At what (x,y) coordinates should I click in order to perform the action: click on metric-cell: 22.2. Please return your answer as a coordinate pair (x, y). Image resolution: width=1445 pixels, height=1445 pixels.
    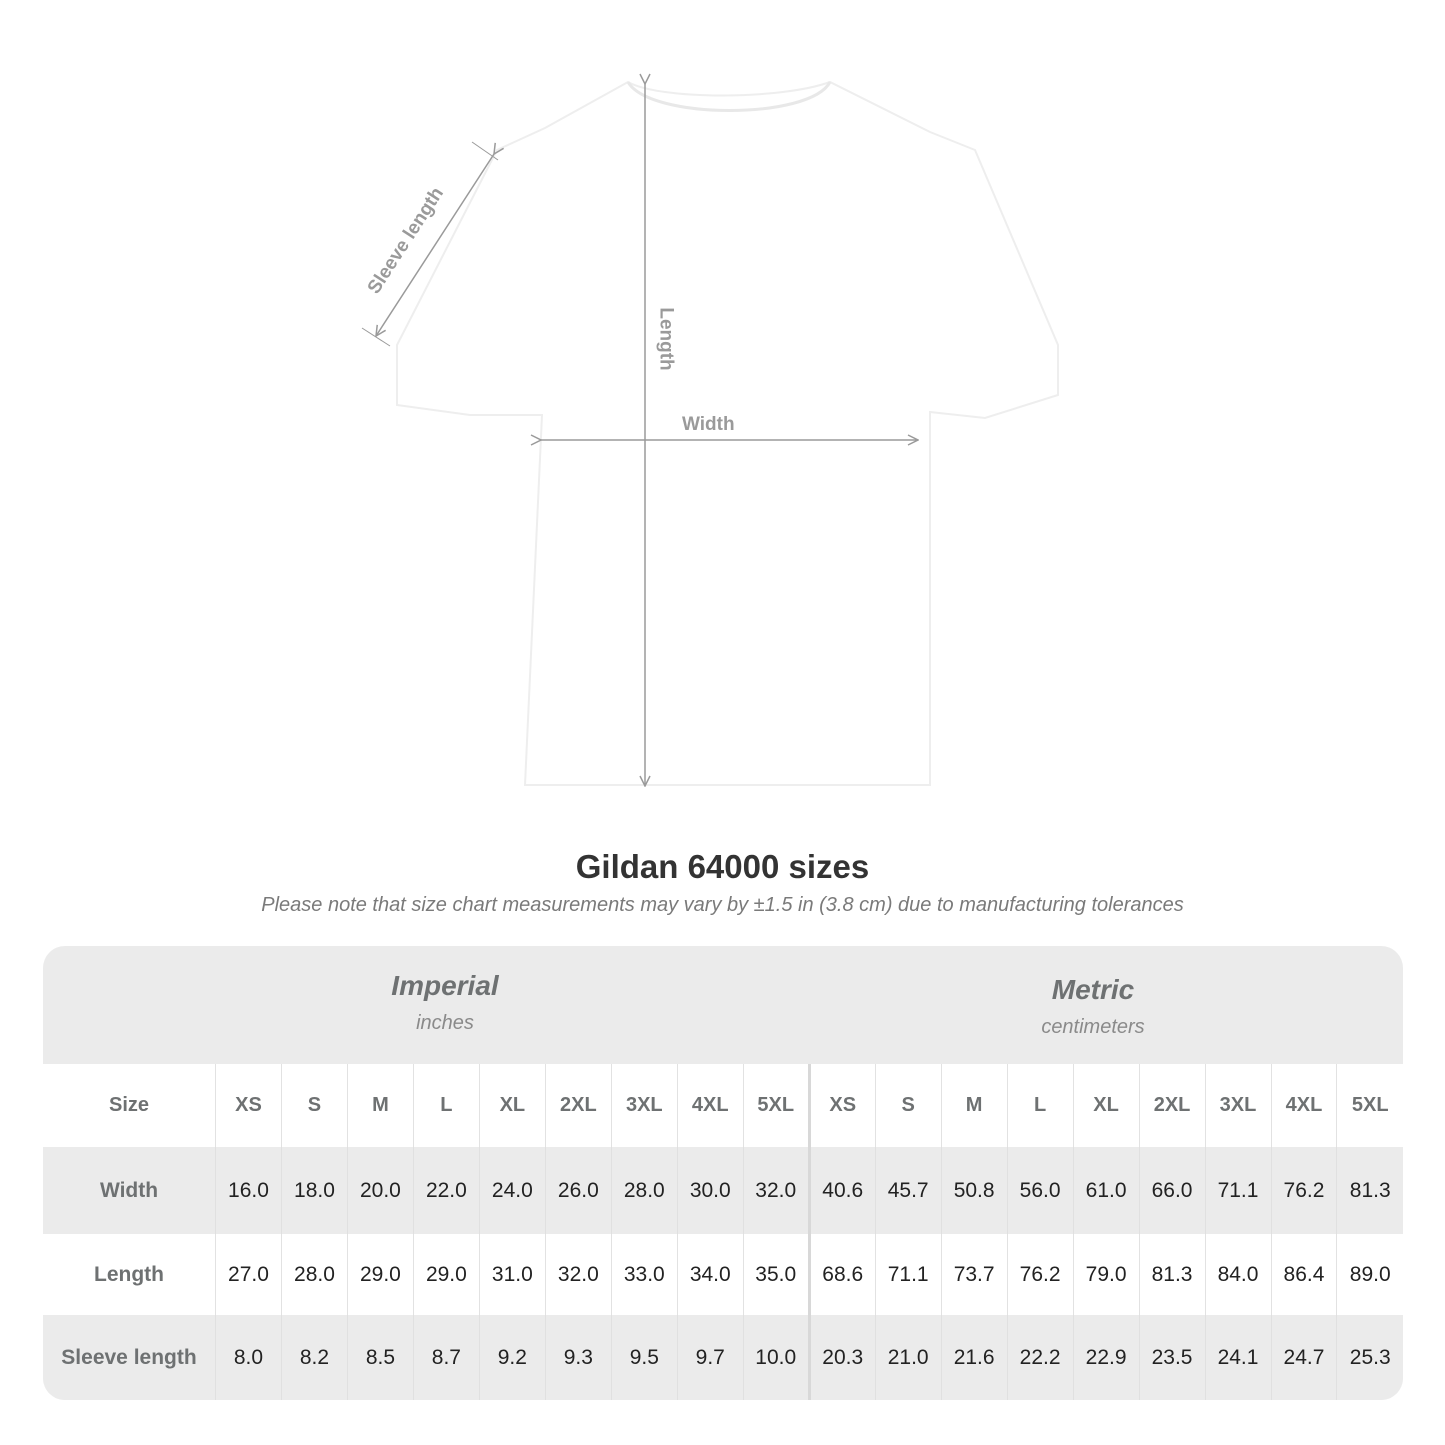
    Looking at the image, I should click on (1040, 1357).